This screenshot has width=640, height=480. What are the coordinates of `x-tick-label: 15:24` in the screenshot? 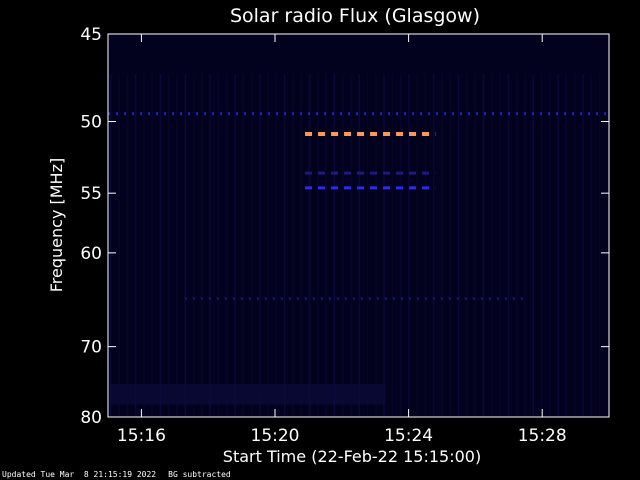 It's located at (408, 436).